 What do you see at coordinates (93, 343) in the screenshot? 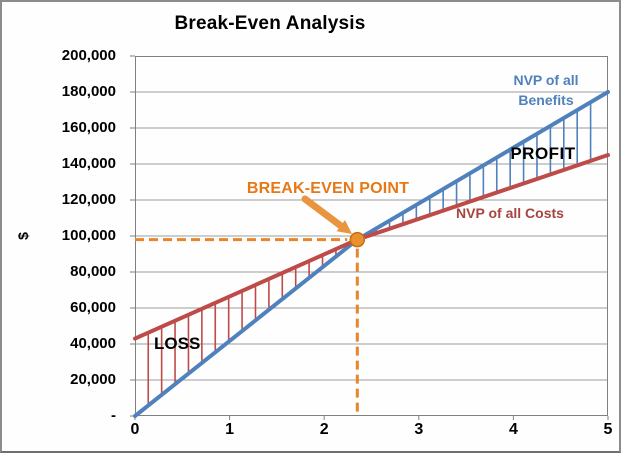
I see `y-tick-label: 40,000` at bounding box center [93, 343].